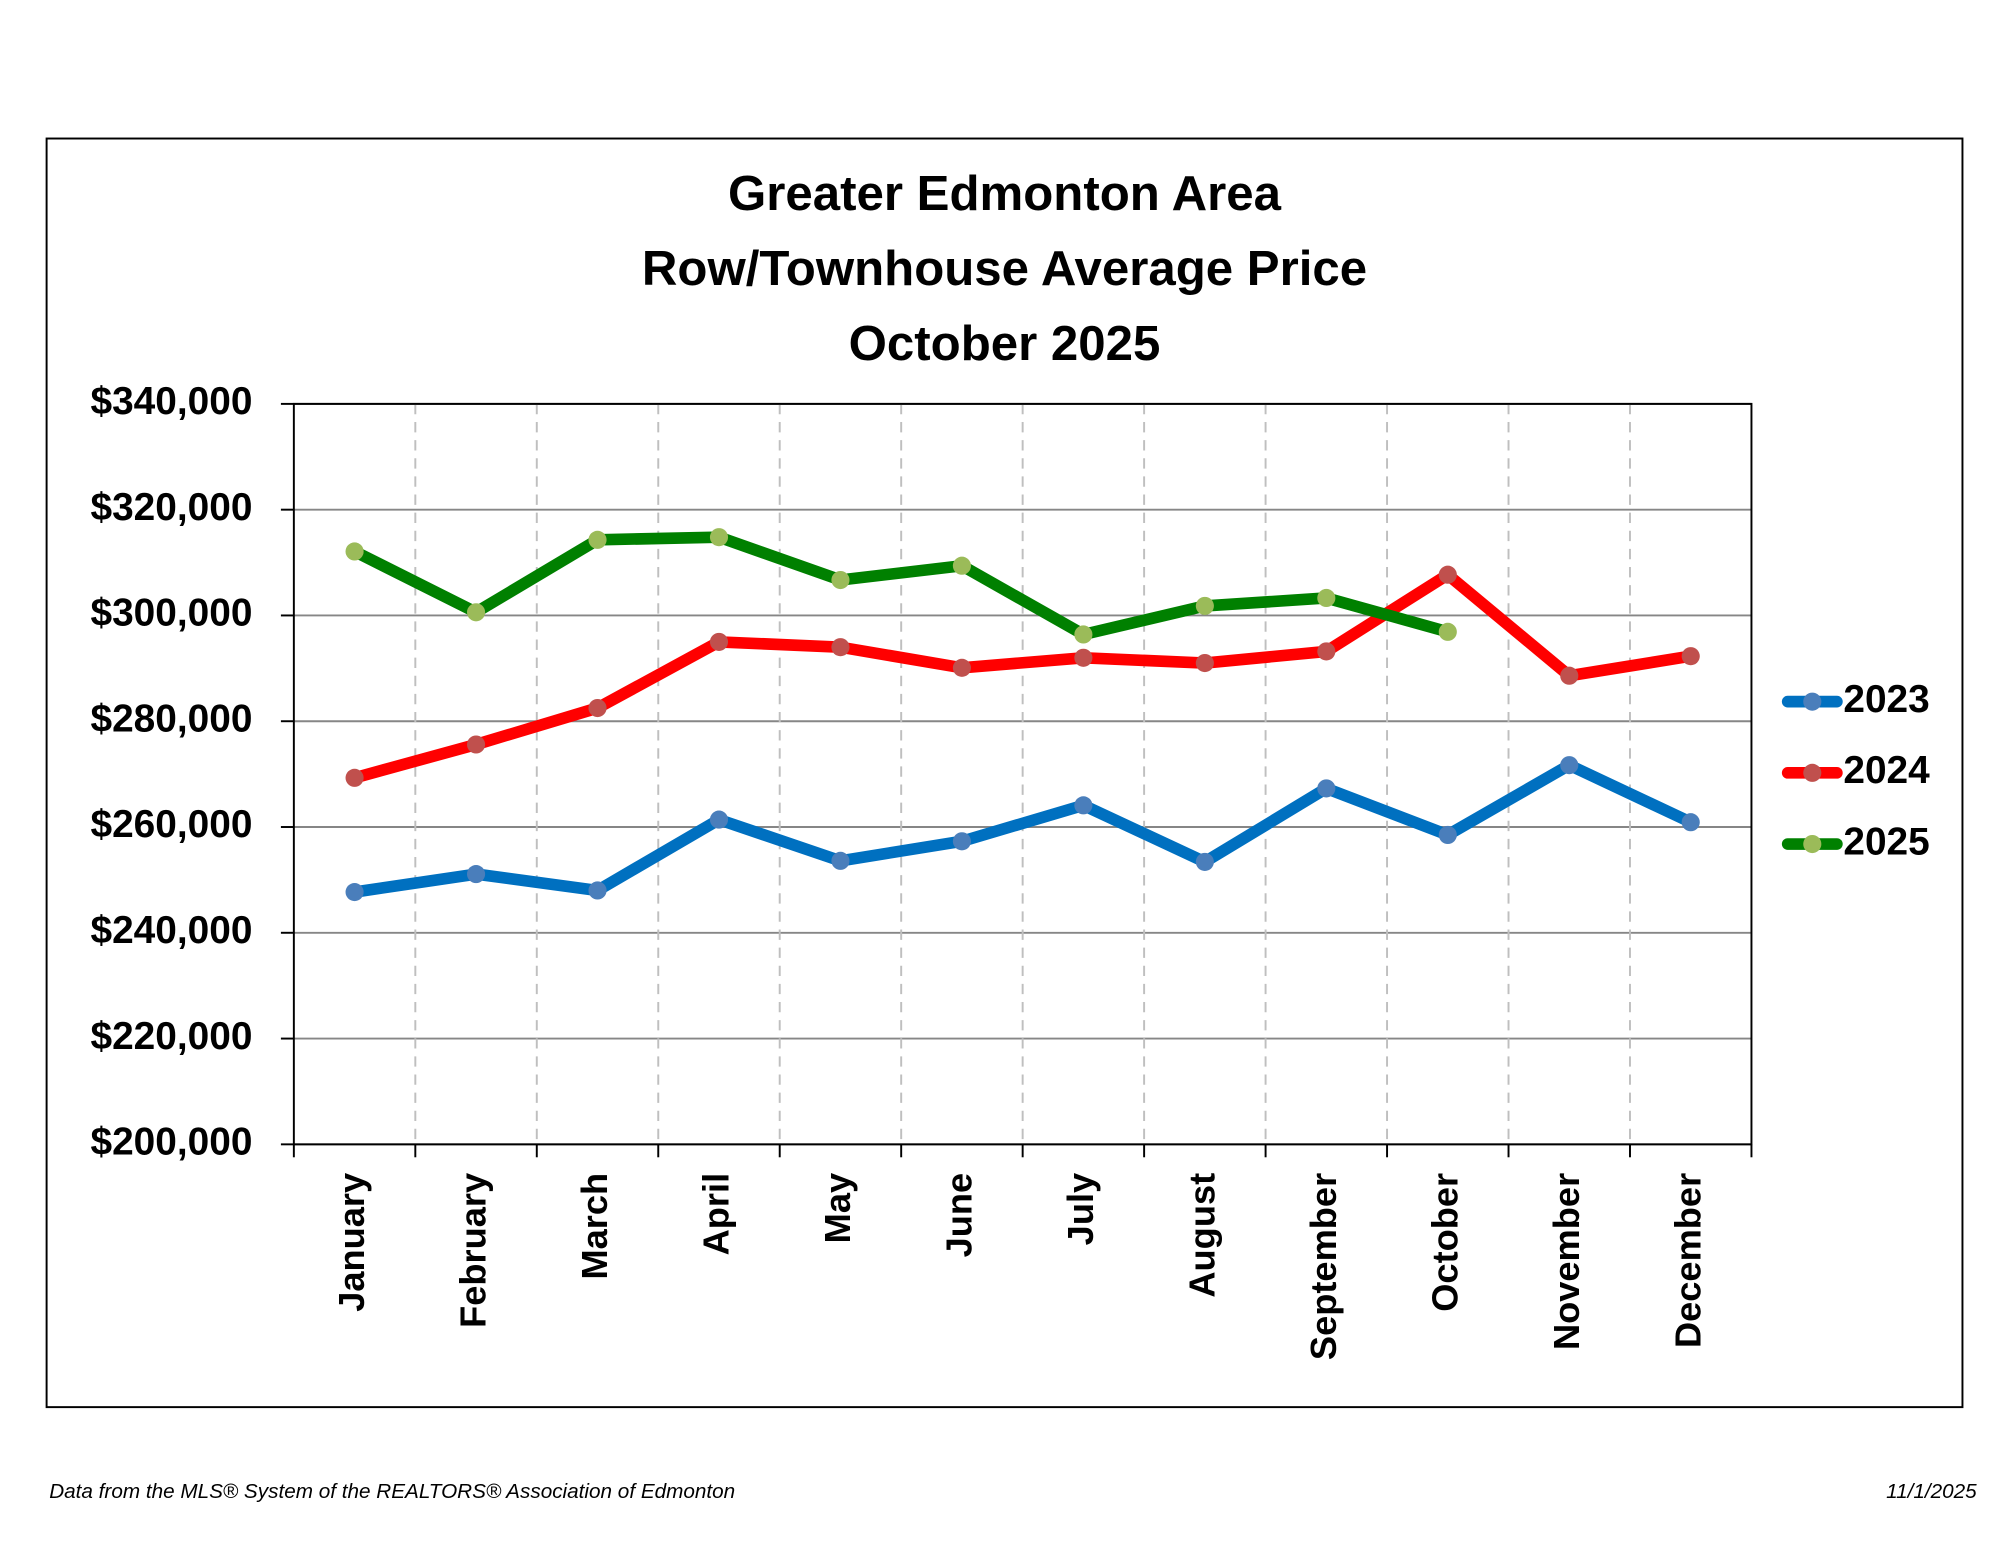  What do you see at coordinates (171, 1036) in the screenshot?
I see `y-tick-label: $220,000` at bounding box center [171, 1036].